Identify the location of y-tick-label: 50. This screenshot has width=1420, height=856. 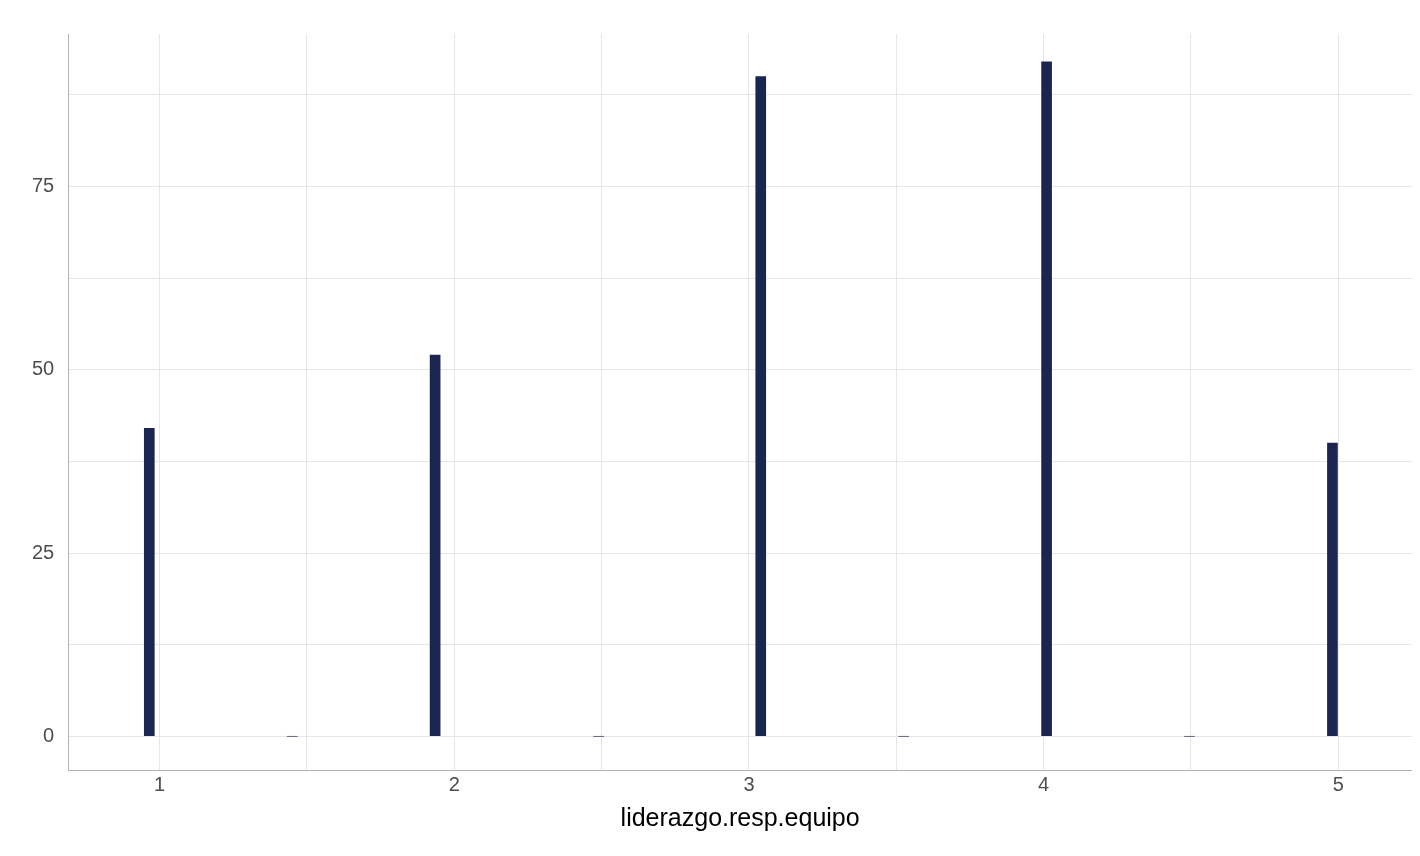
(43, 368).